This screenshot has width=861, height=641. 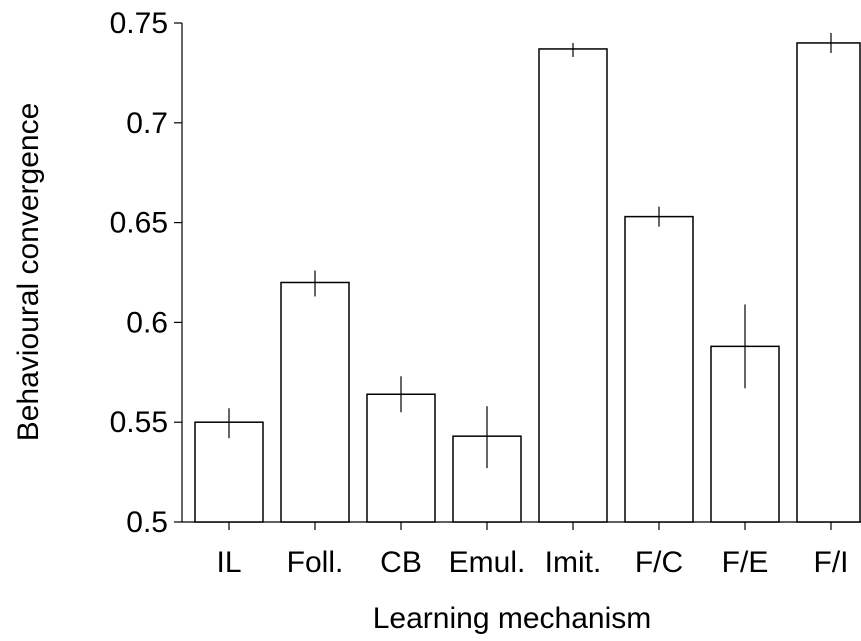 What do you see at coordinates (139, 422) in the screenshot?
I see `y-tick-label: 0.55` at bounding box center [139, 422].